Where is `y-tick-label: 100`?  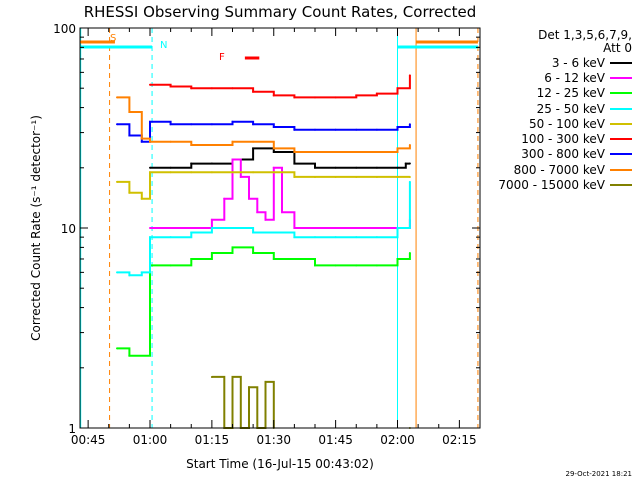 y-tick-label: 100 is located at coordinates (64, 29).